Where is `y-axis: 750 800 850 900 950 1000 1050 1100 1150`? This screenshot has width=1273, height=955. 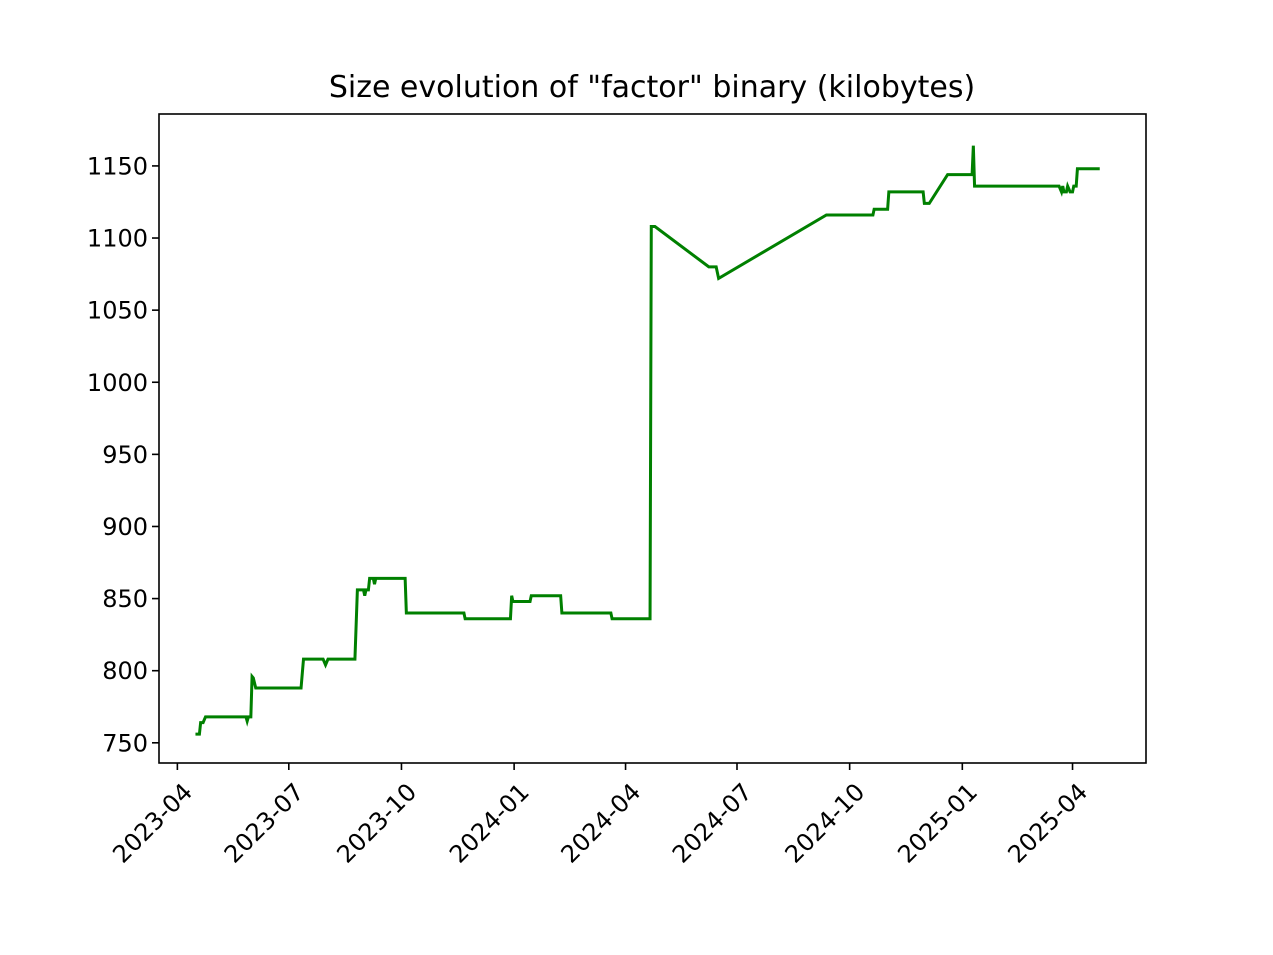 y-axis: 750 800 850 900 950 1000 1050 1100 1150 is located at coordinates (123, 454).